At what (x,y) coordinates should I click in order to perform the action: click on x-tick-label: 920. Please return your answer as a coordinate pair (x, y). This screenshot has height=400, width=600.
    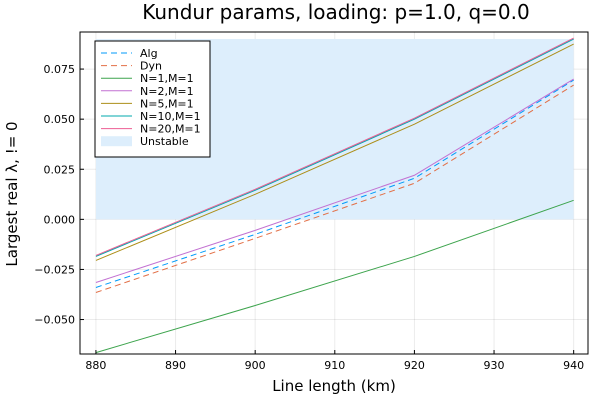
    Looking at the image, I should click on (414, 365).